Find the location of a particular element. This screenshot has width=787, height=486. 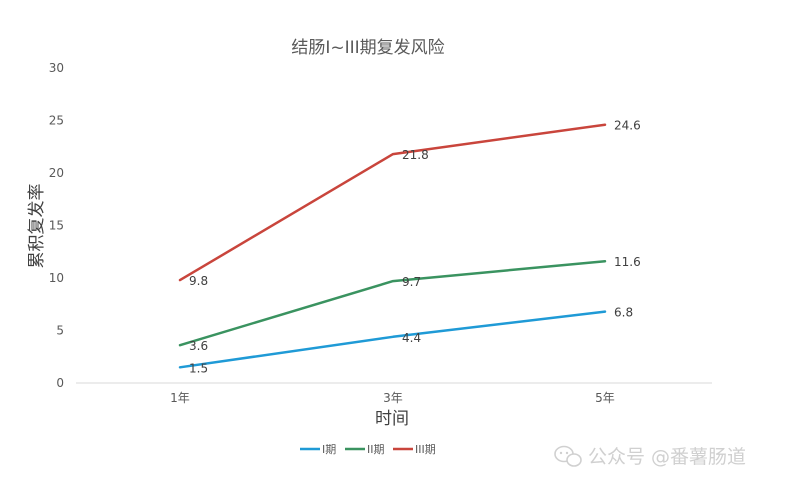

data-label: 1.5 is located at coordinates (198, 368).